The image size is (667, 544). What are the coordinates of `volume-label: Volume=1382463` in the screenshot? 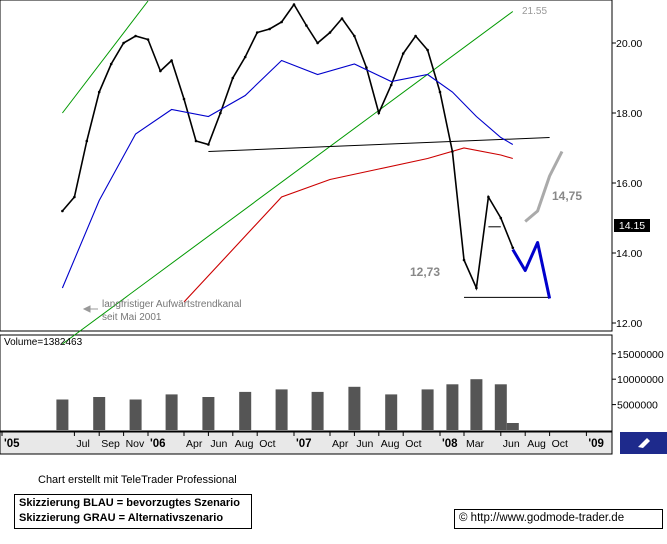 It's located at (43, 342).